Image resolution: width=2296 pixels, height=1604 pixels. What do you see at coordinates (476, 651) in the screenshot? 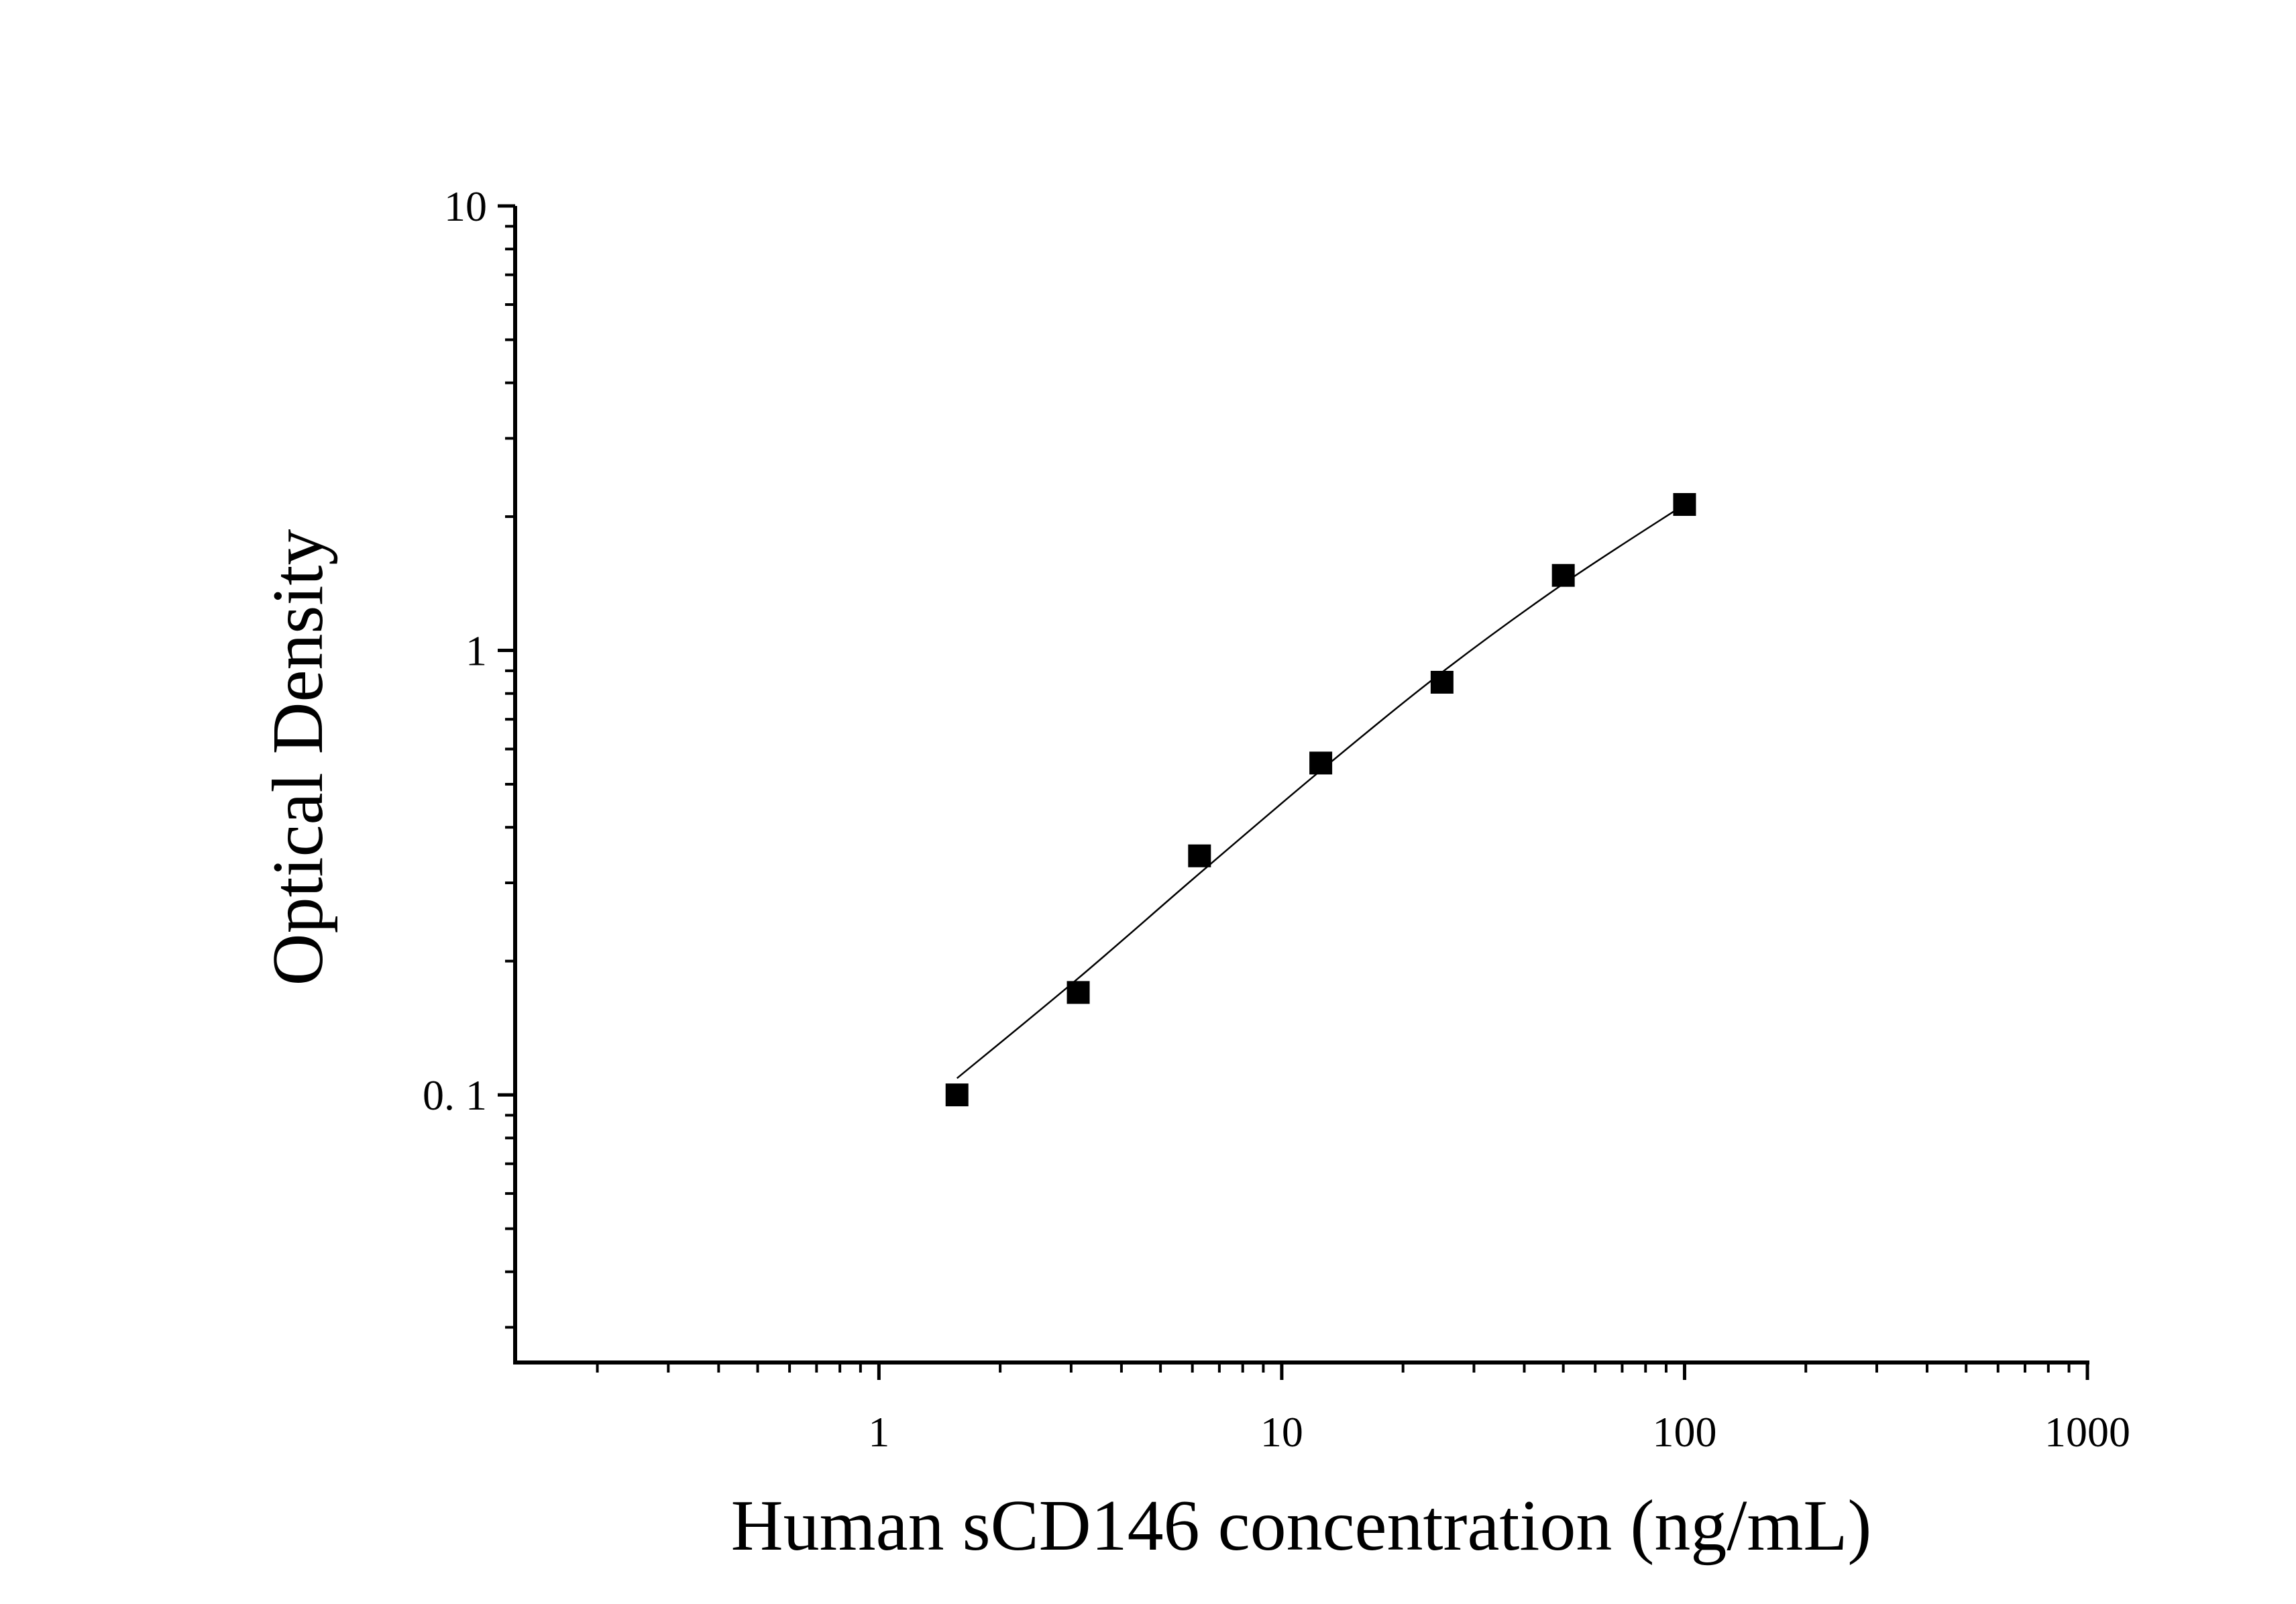
I see `y-tick-label: 1` at bounding box center [476, 651].